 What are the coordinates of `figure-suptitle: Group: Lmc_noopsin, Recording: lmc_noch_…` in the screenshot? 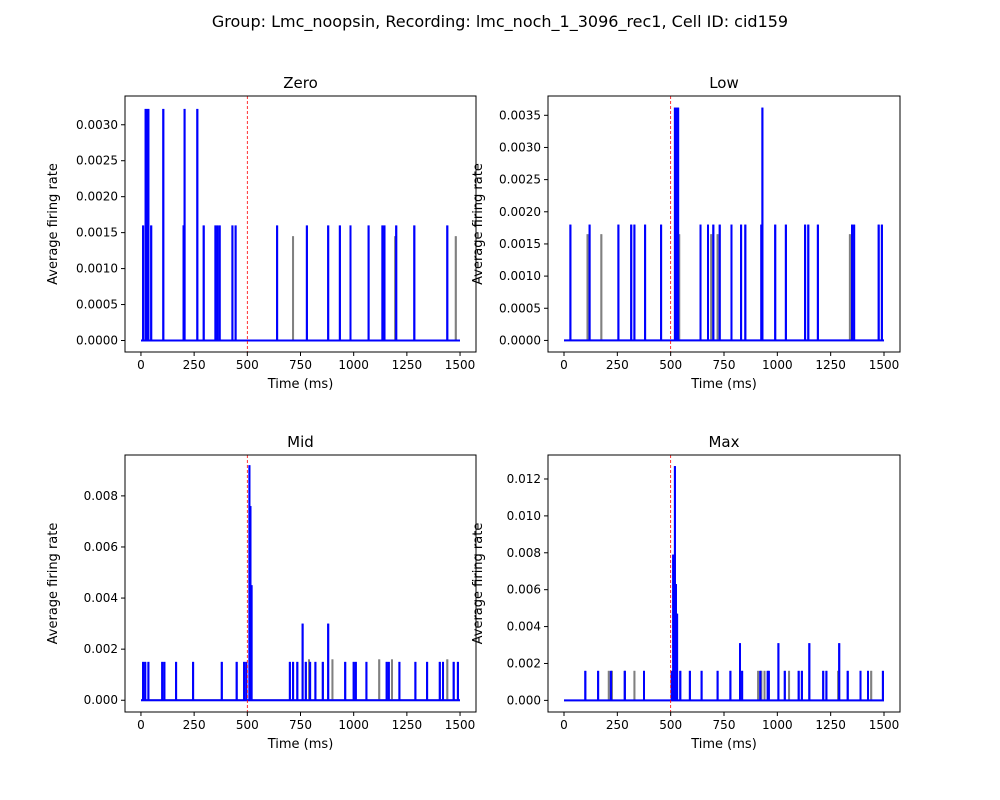 It's located at (500, 21).